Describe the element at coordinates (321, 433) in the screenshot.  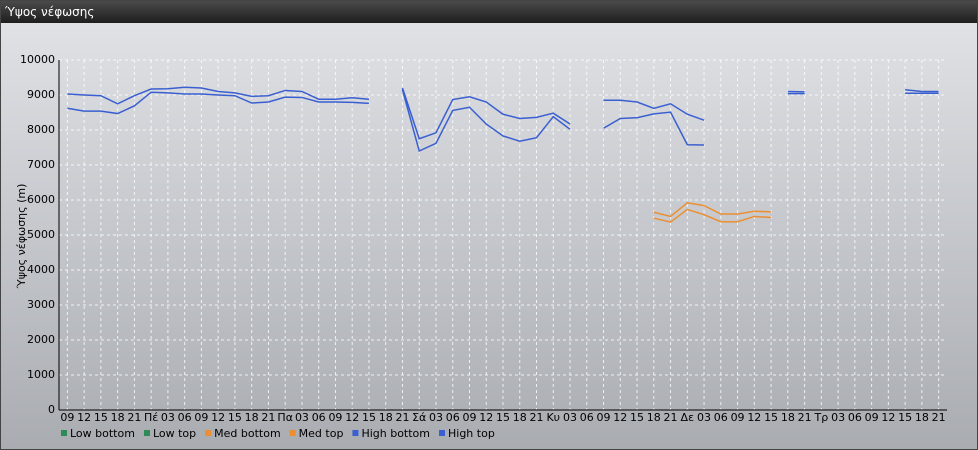
I see `legend-label: Med top` at that location.